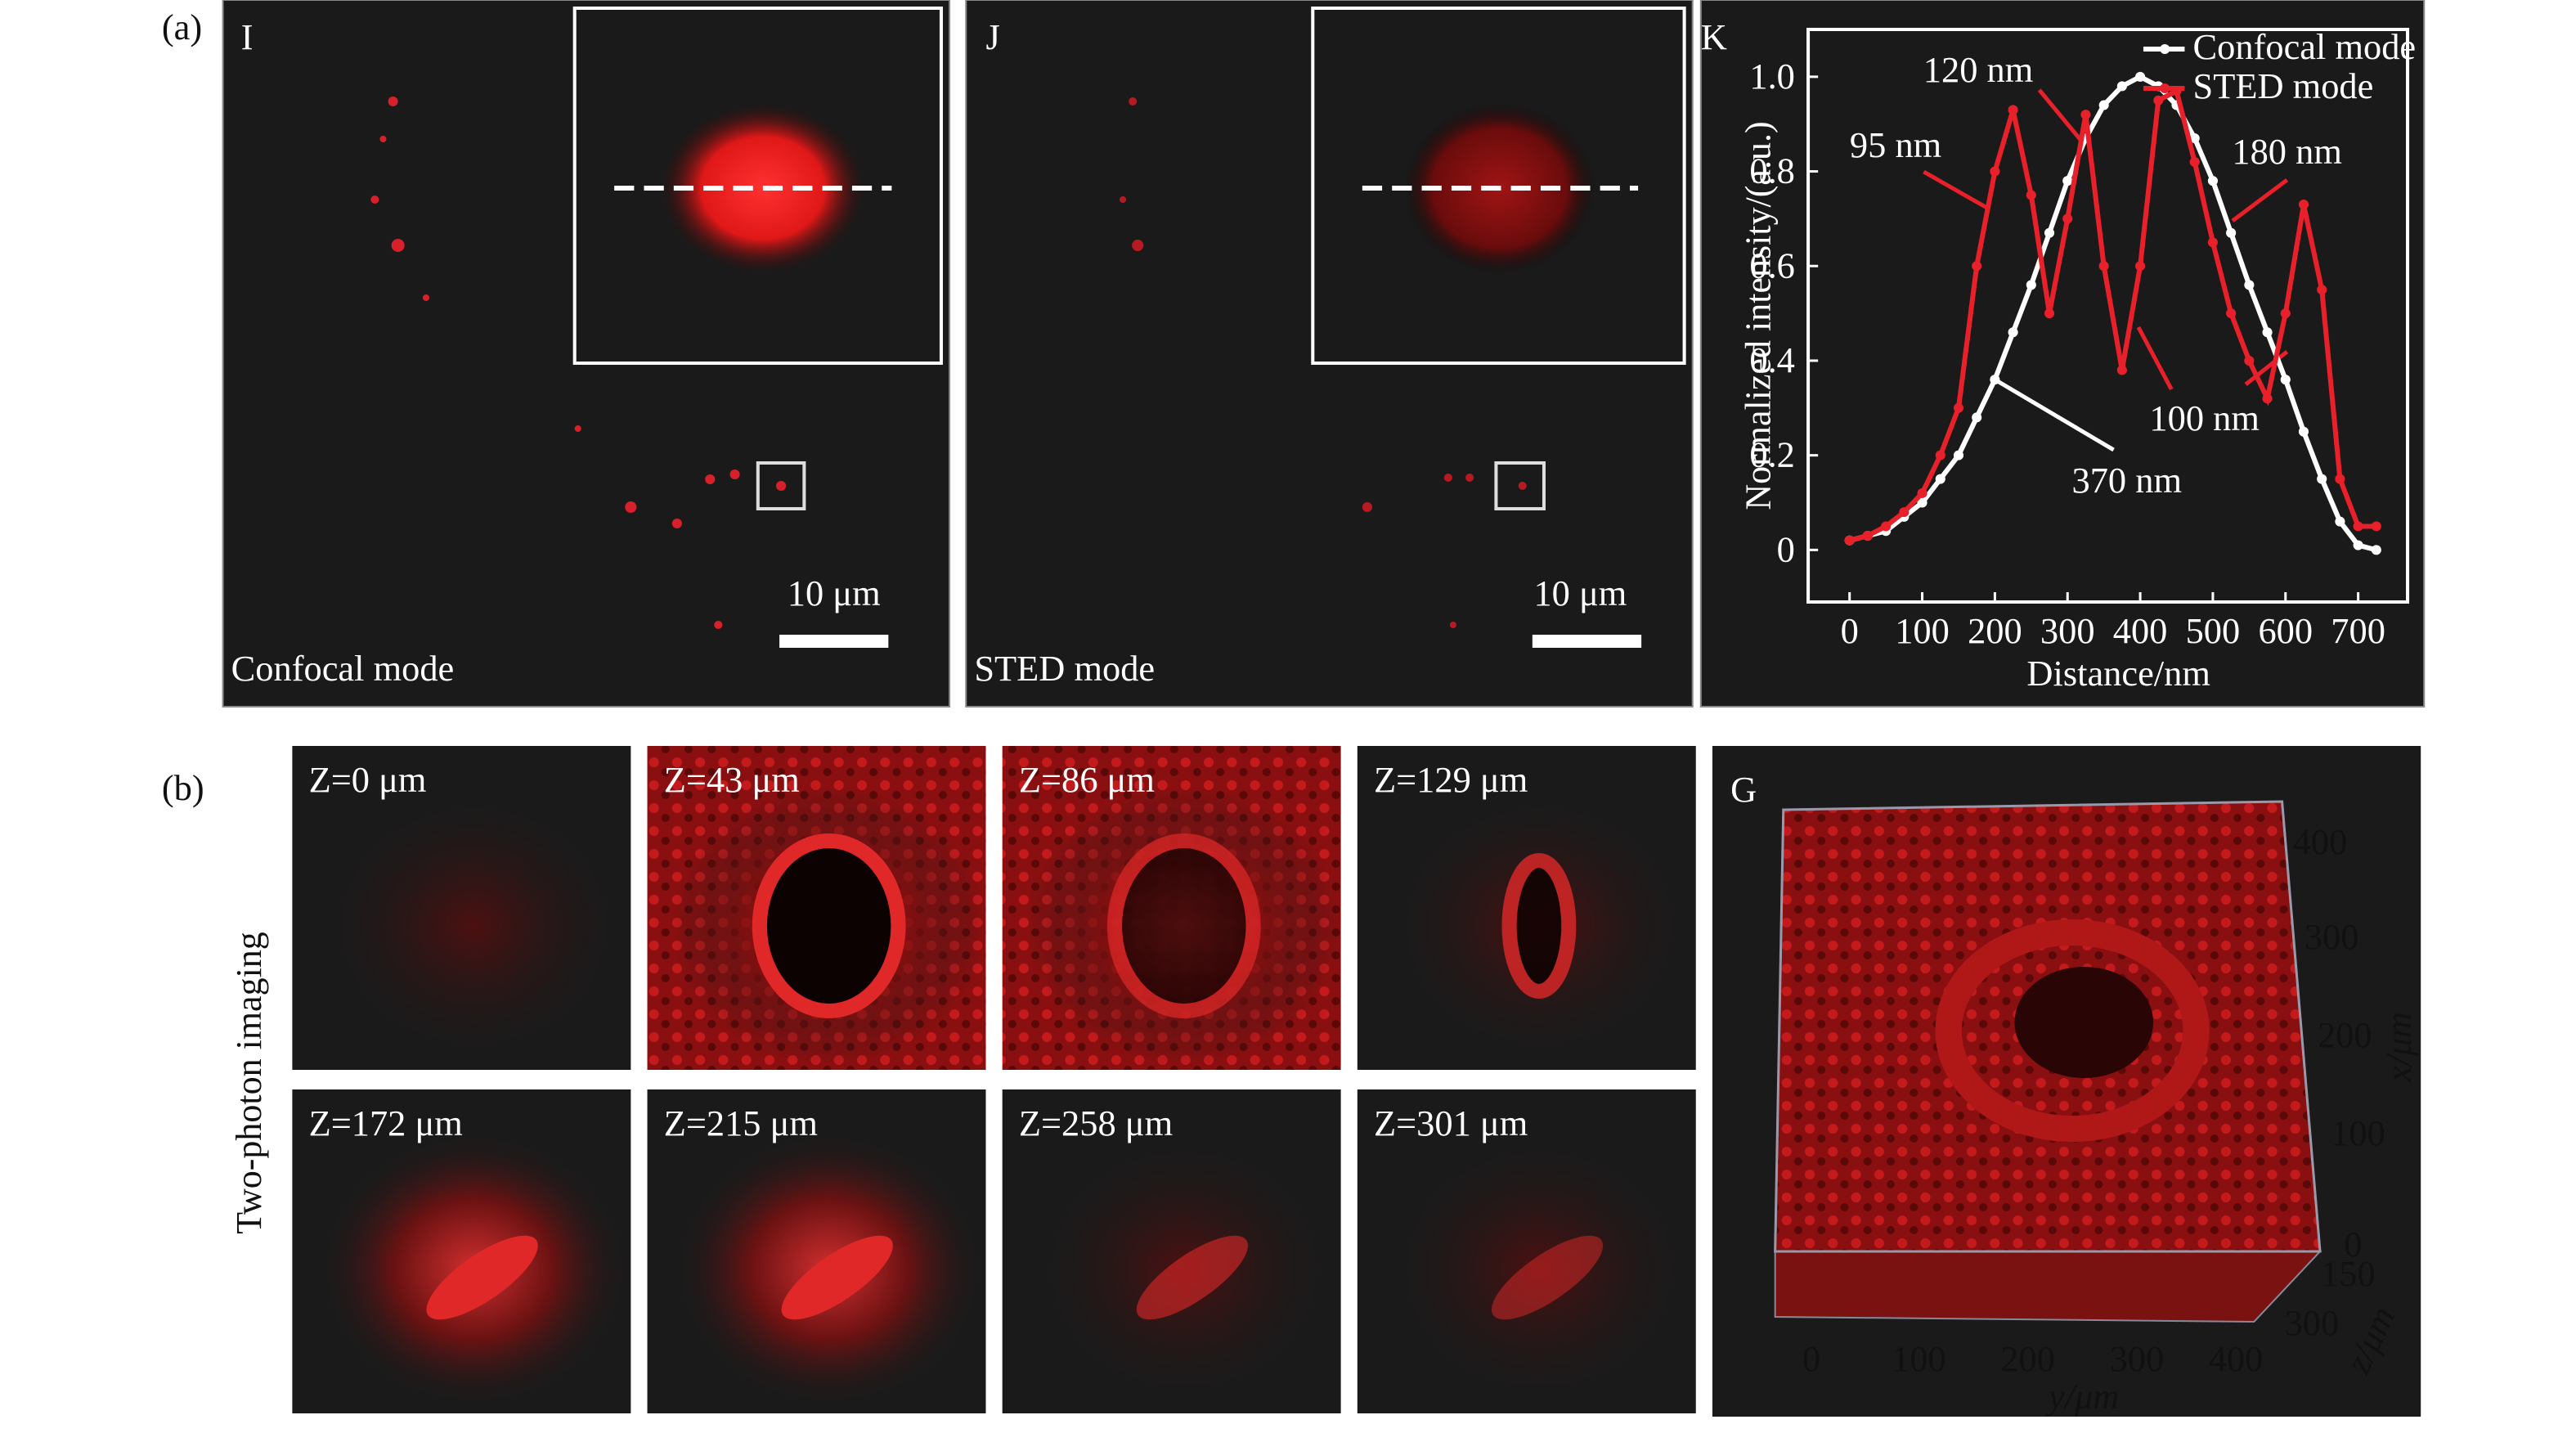 The width and height of the screenshot is (2576, 1433). Describe the element at coordinates (2358, 631) in the screenshot. I see `x-tick-label: 700` at that location.